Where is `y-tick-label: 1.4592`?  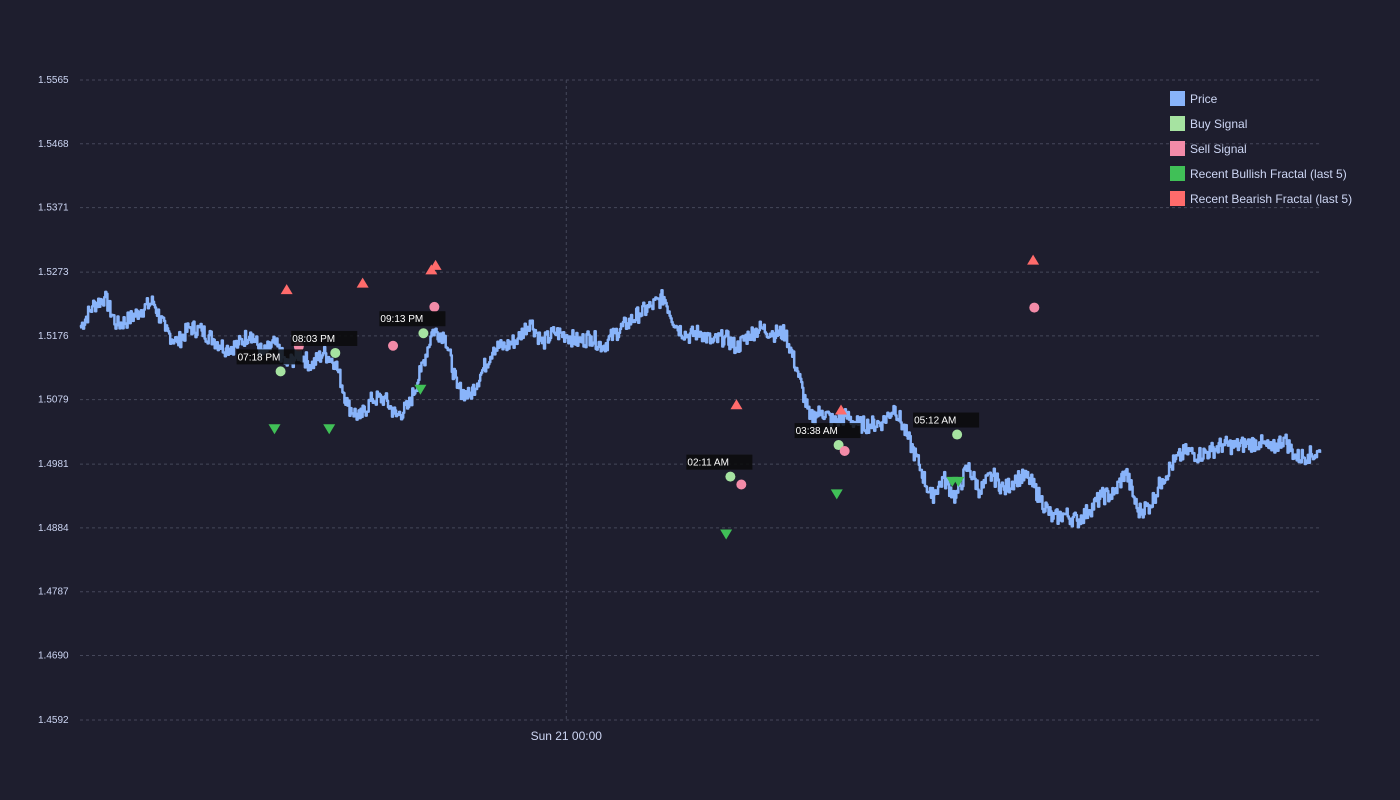
y-tick-label: 1.4592 is located at coordinates (53, 720).